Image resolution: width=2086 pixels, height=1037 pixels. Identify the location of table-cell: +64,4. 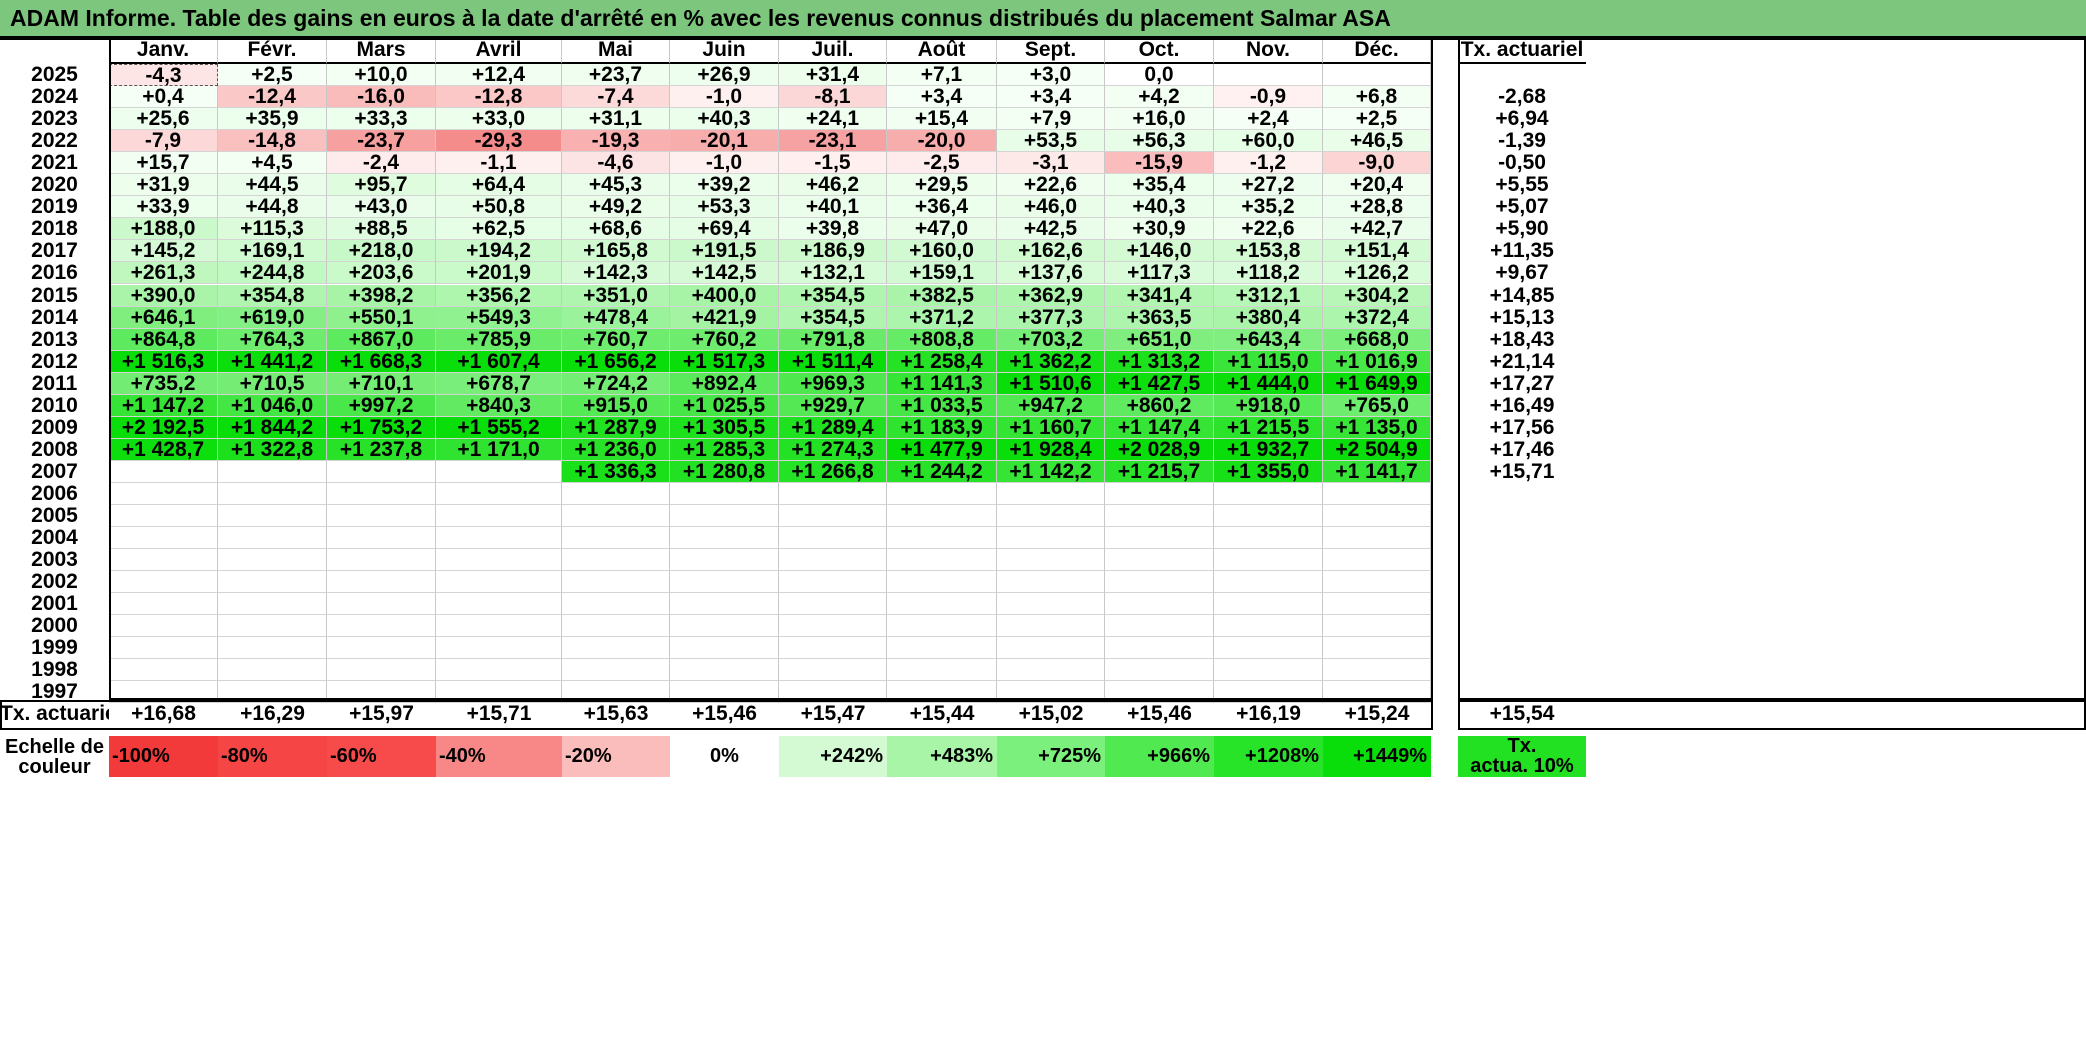
(499, 185).